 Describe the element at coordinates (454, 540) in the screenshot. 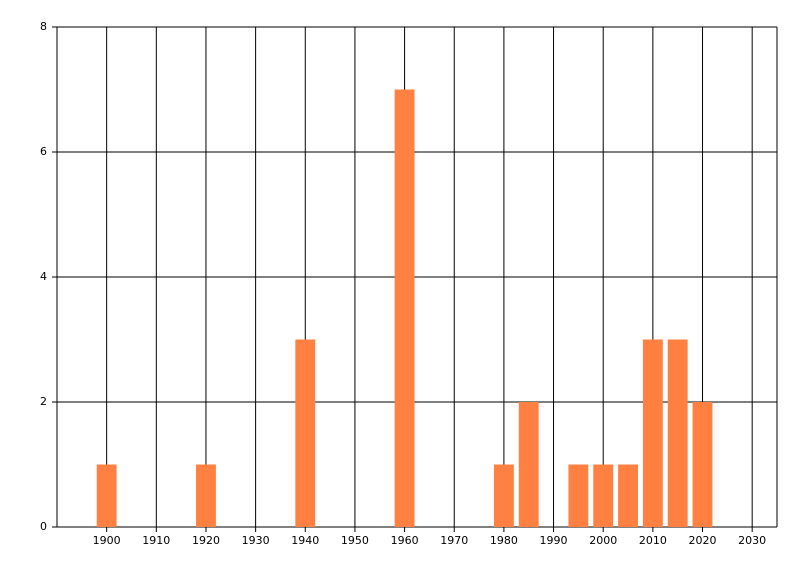

I see `x-tick-label: 1970` at that location.